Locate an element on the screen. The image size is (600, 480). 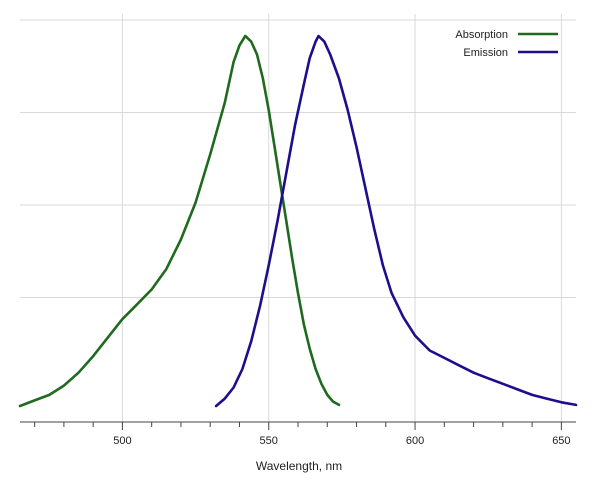
x-tick-label: 650 is located at coordinates (561, 441).